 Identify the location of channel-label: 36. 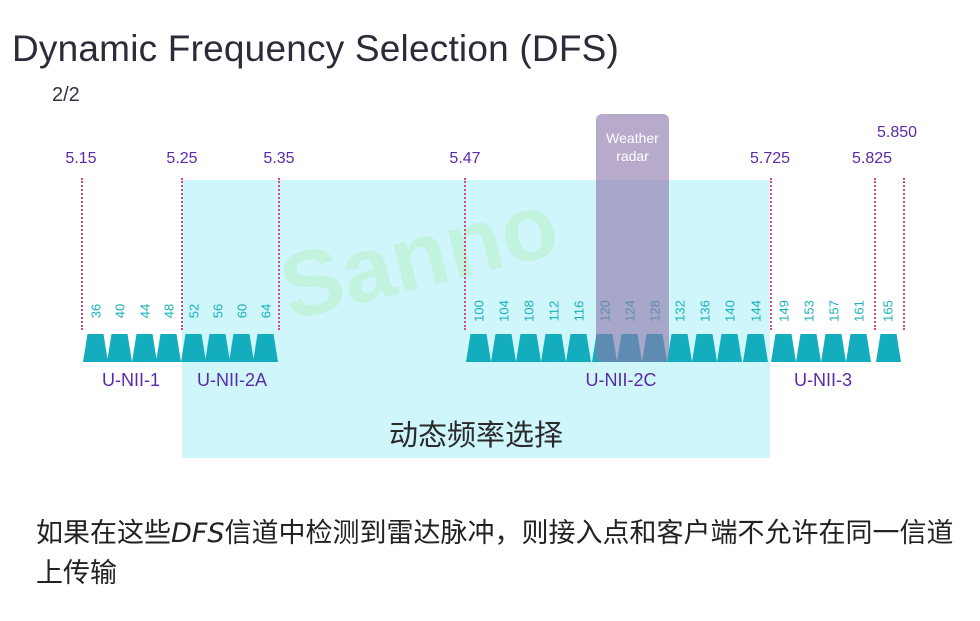
(96, 311).